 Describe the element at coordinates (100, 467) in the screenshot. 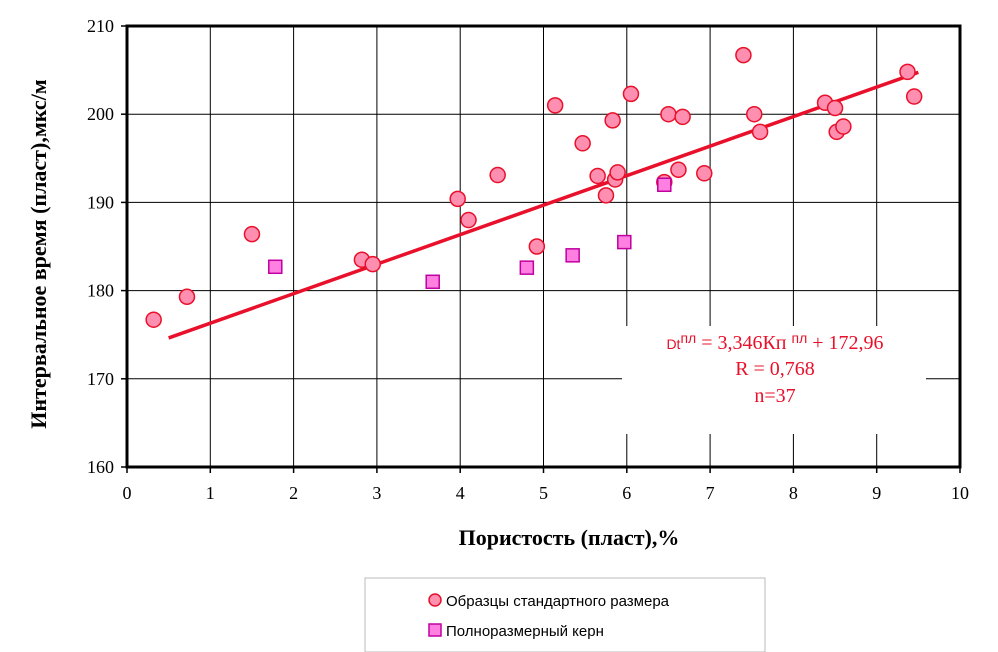

I see `y-tick-label: 160` at that location.